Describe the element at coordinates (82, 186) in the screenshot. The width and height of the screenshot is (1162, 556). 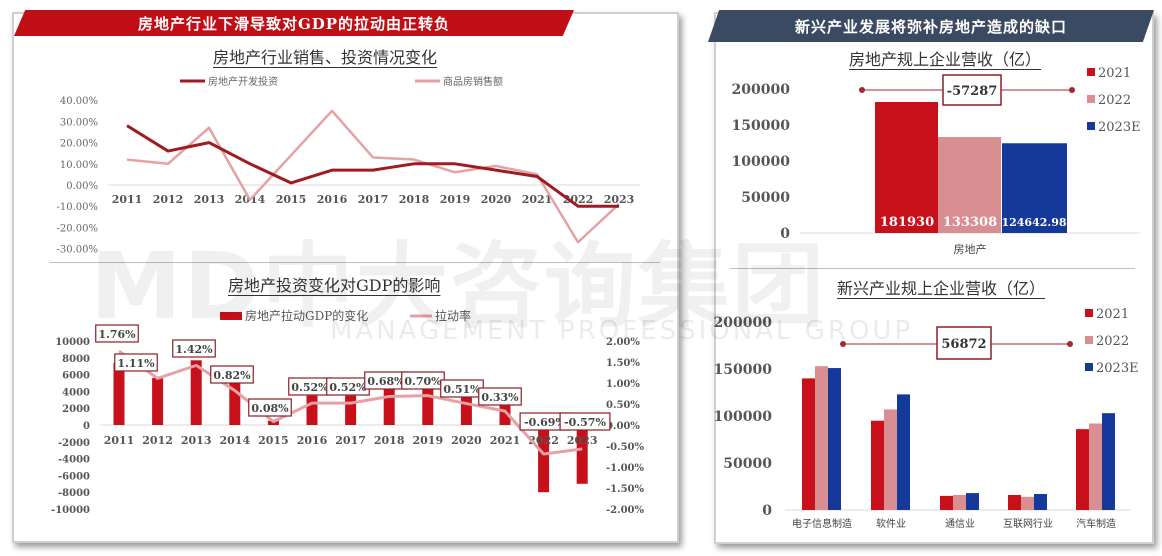
I see `y-tick-label: 0.00%` at that location.